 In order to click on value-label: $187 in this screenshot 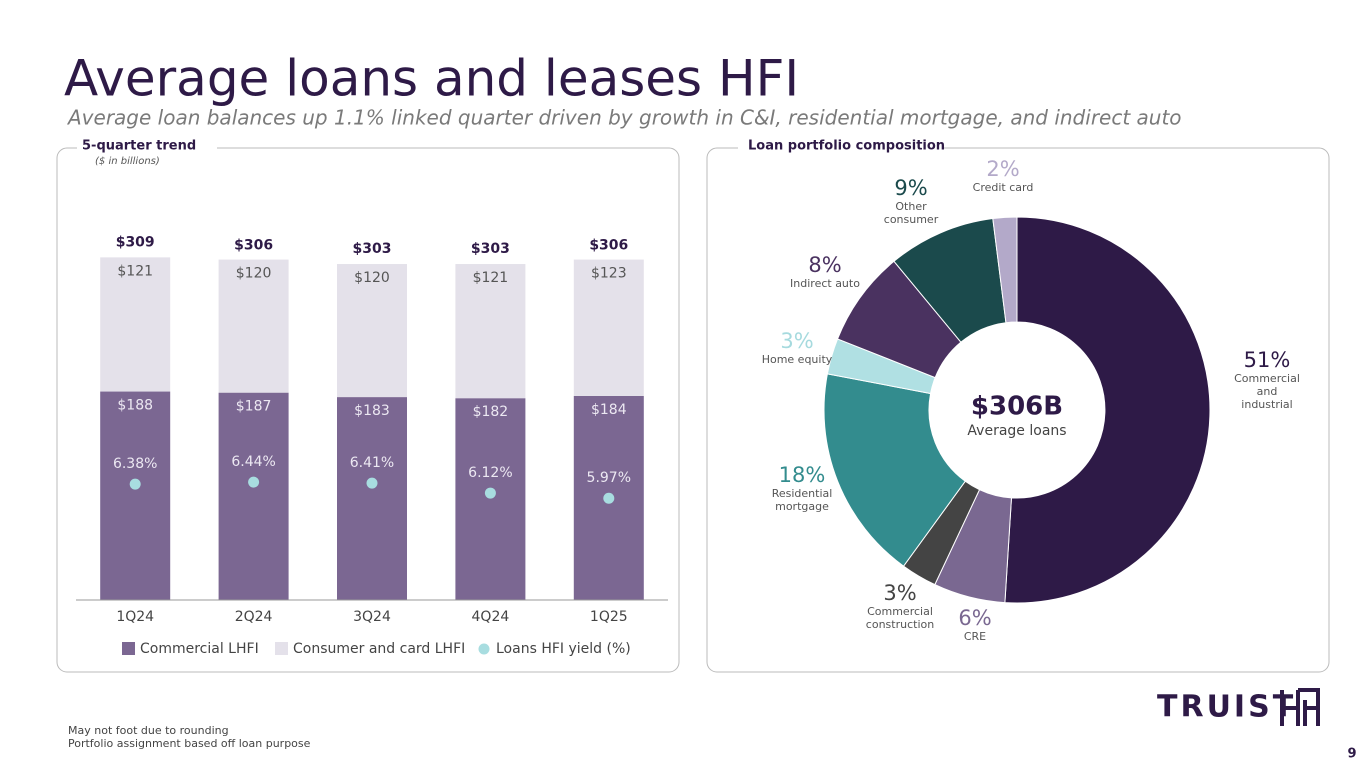, I will do `click(254, 407)`.